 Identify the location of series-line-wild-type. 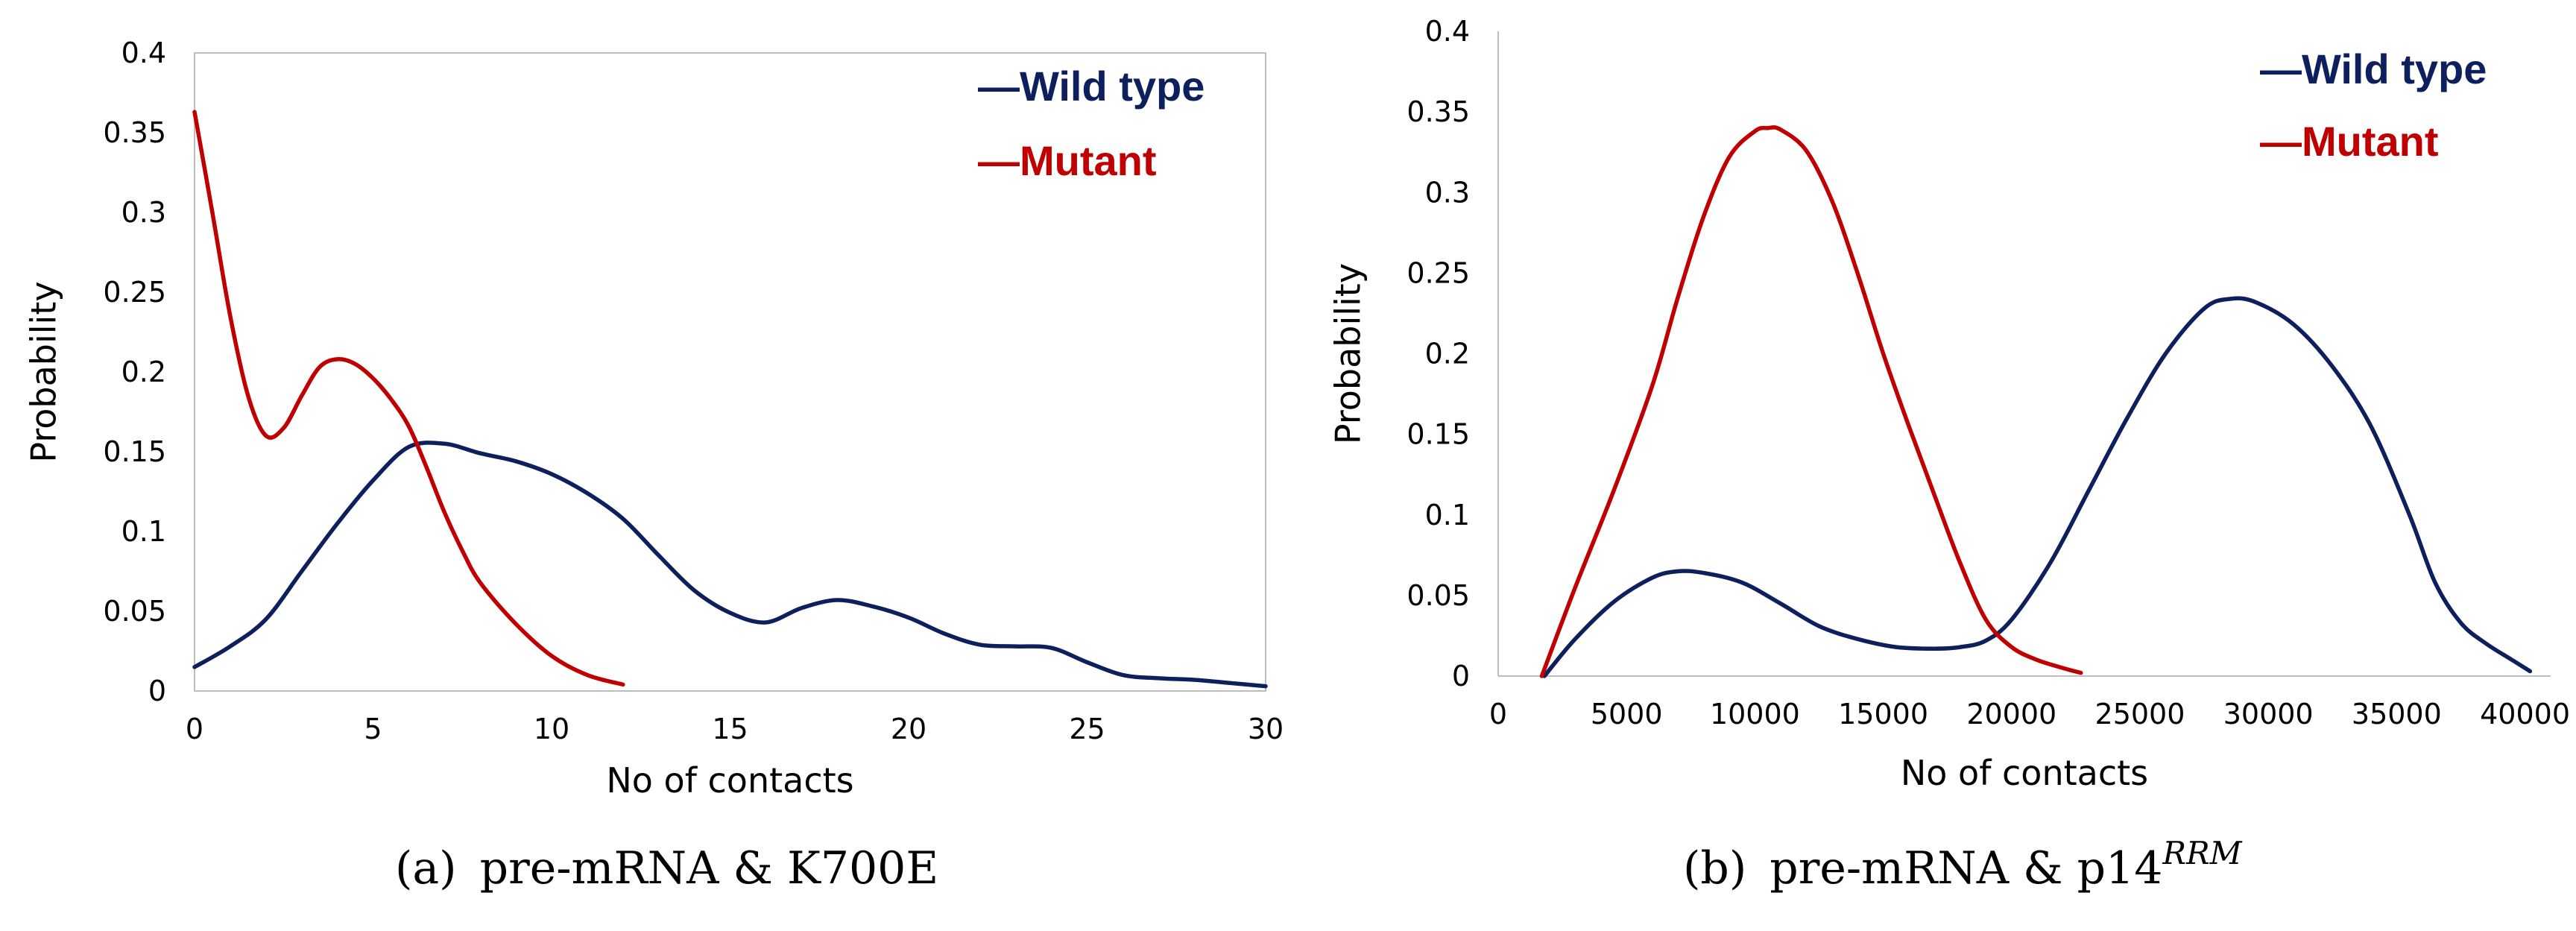
(730, 565).